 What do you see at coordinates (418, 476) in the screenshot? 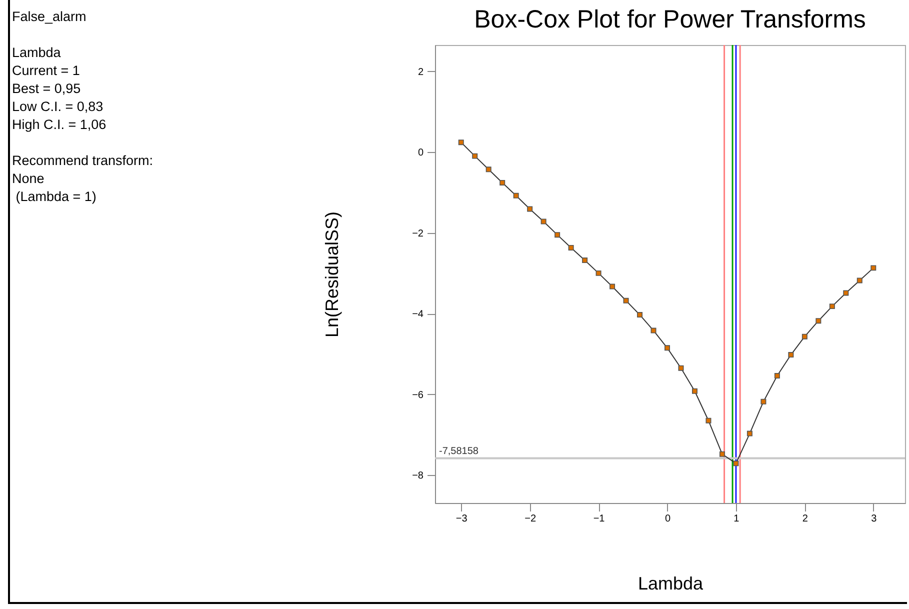
I see `y-tick-label: −8` at bounding box center [418, 476].